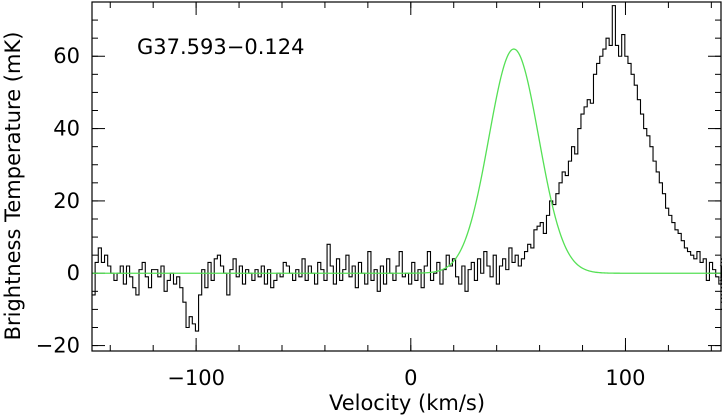  Describe the element at coordinates (66, 129) in the screenshot. I see `y-tick-label: 40` at that location.